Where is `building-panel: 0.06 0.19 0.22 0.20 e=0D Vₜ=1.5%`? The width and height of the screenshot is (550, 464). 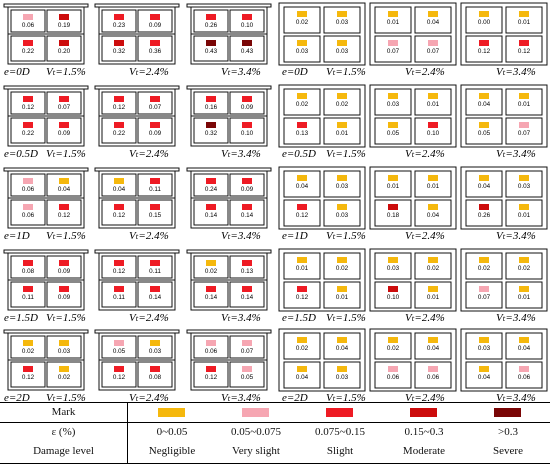
building-panel: 0.06 0.19 0.22 0.20 e=0D Vₜ=1.5% is located at coordinates (46, 40).